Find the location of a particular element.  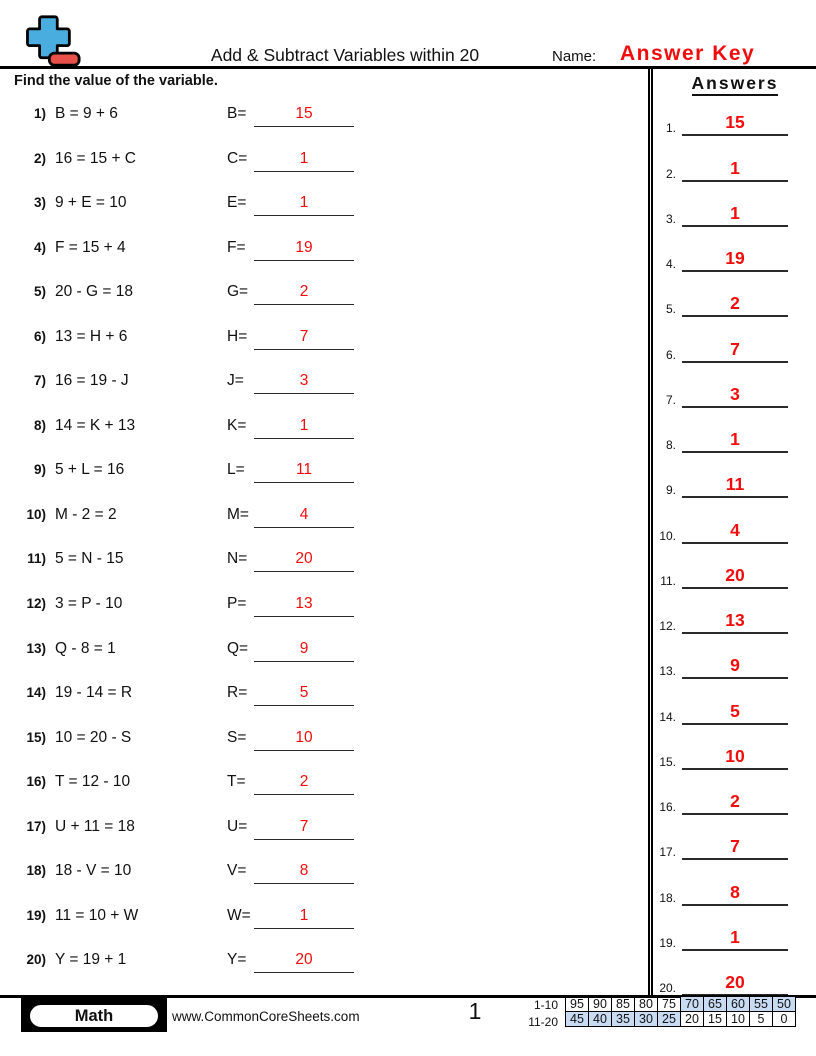

score-cell: 60 is located at coordinates (738, 1003).